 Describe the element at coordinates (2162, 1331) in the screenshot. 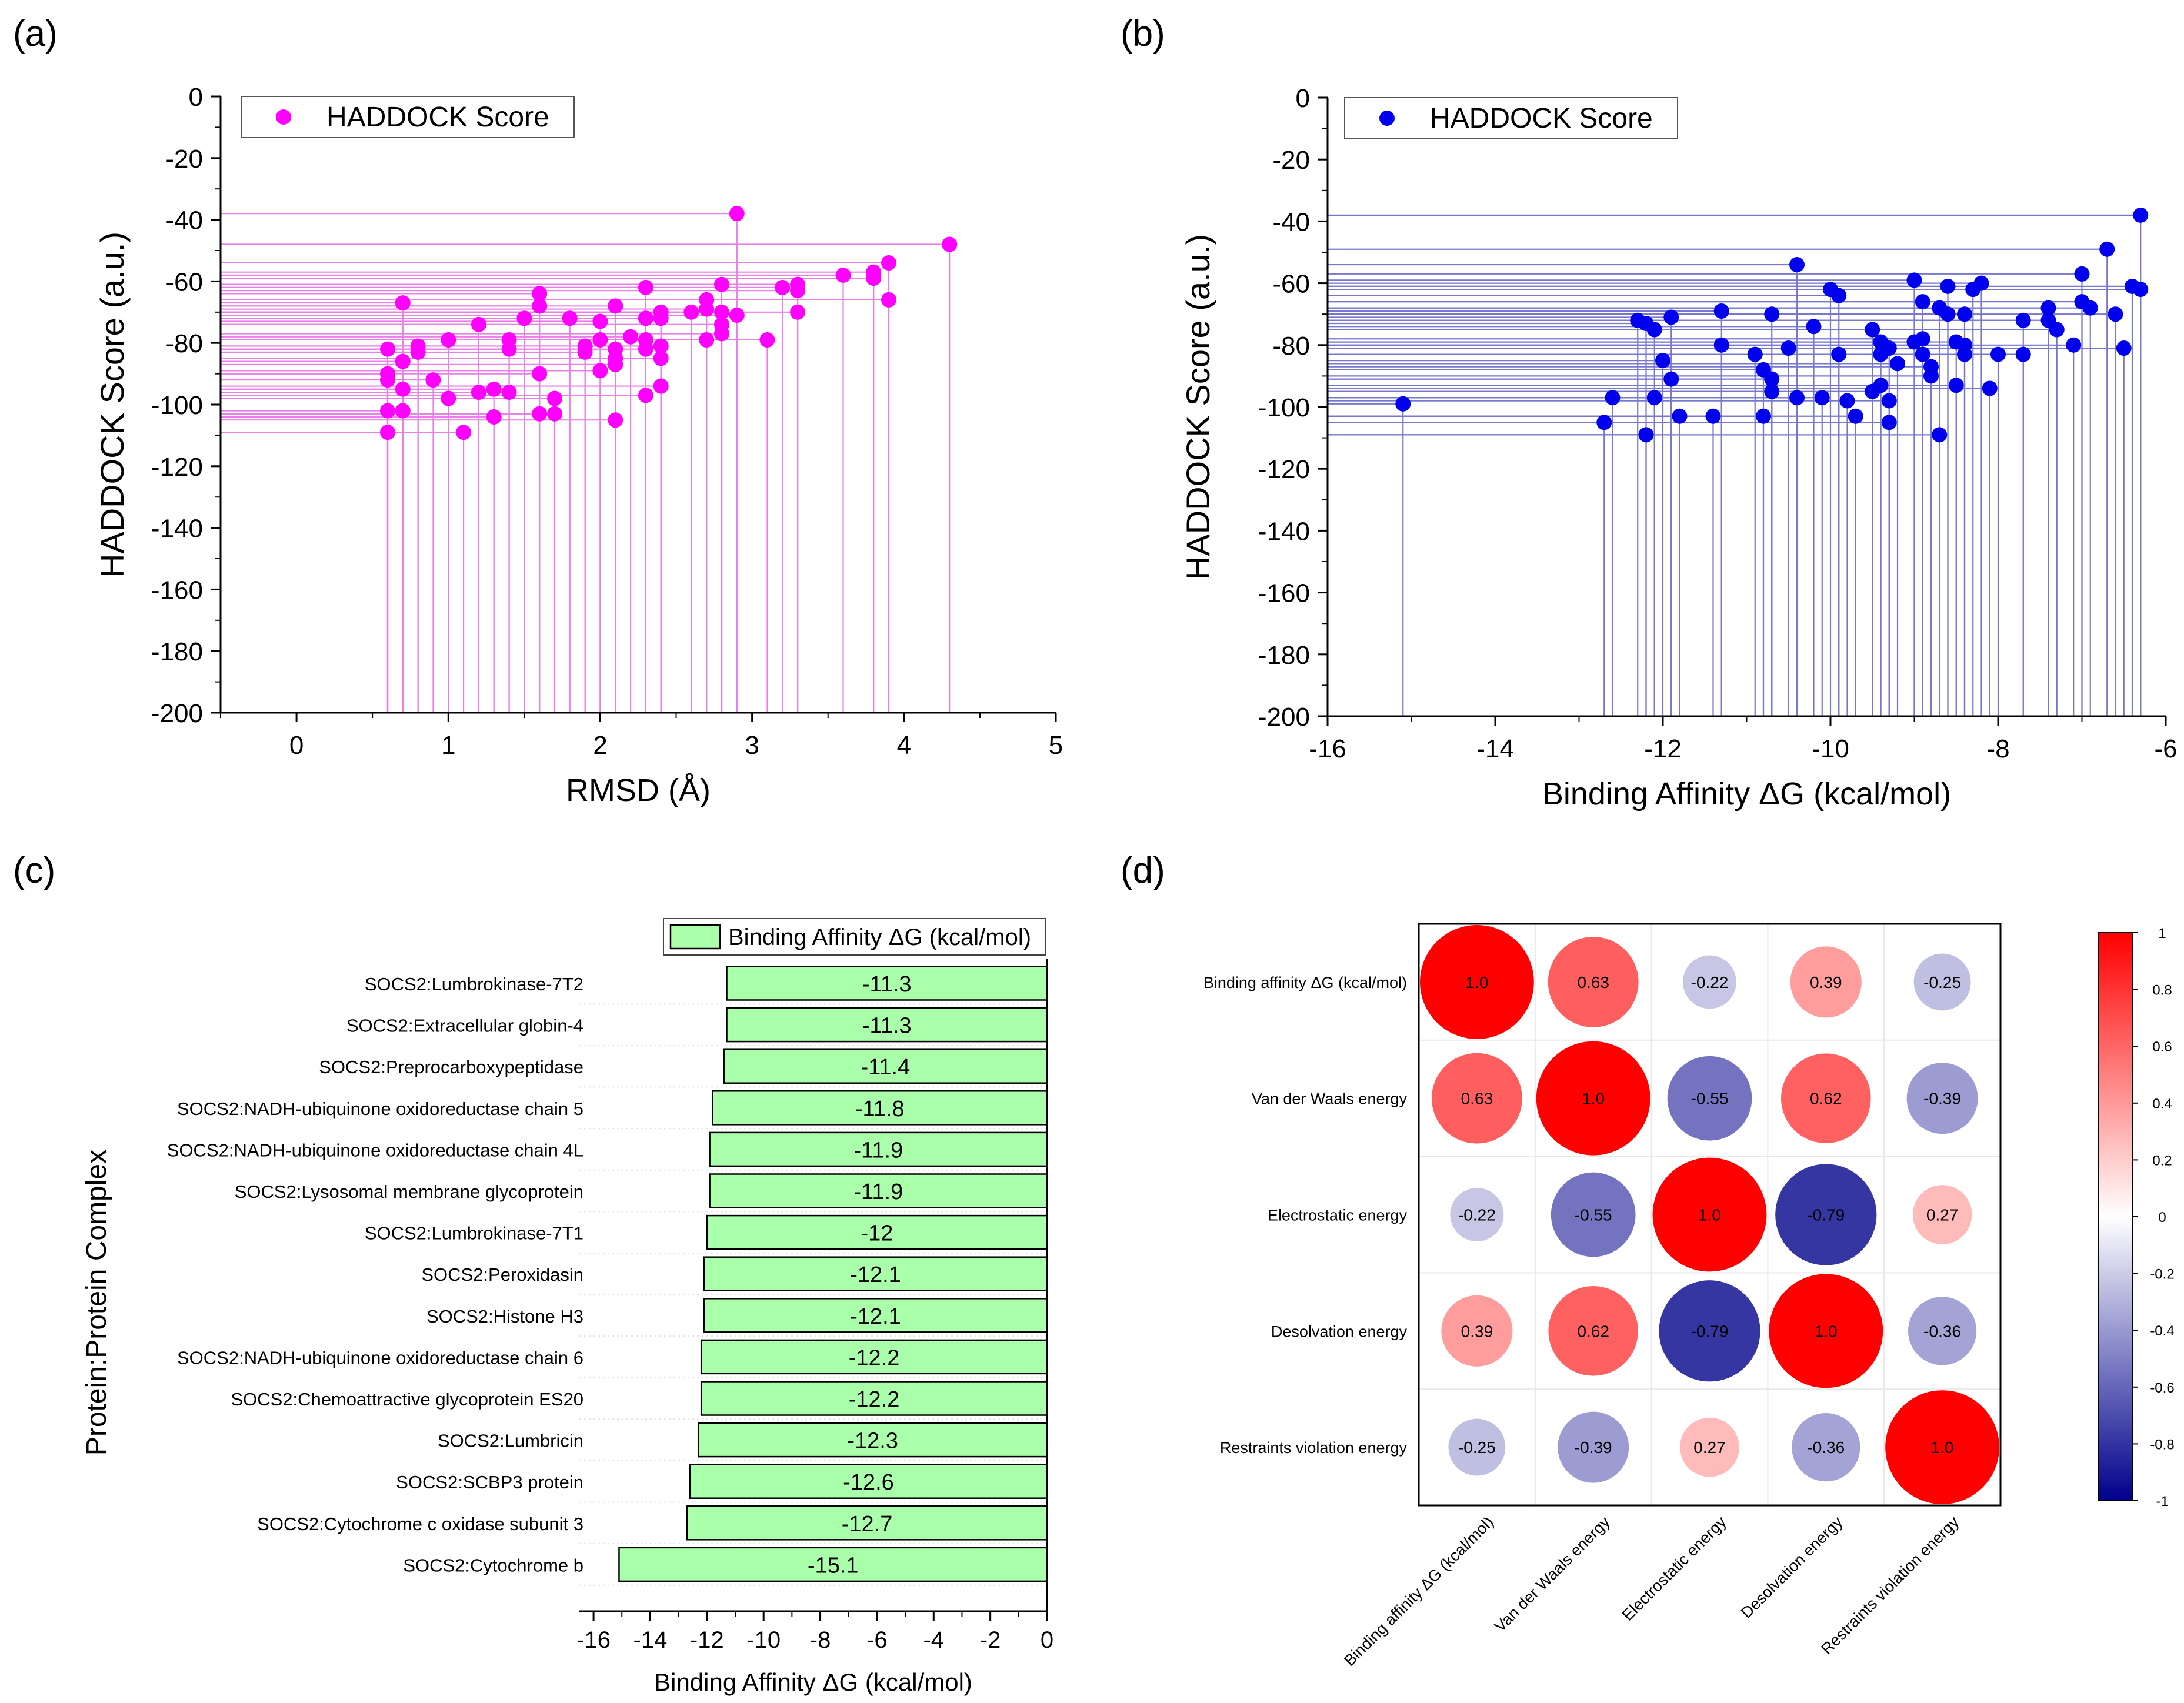

I see `colorbar-tick-label: -0.4` at that location.